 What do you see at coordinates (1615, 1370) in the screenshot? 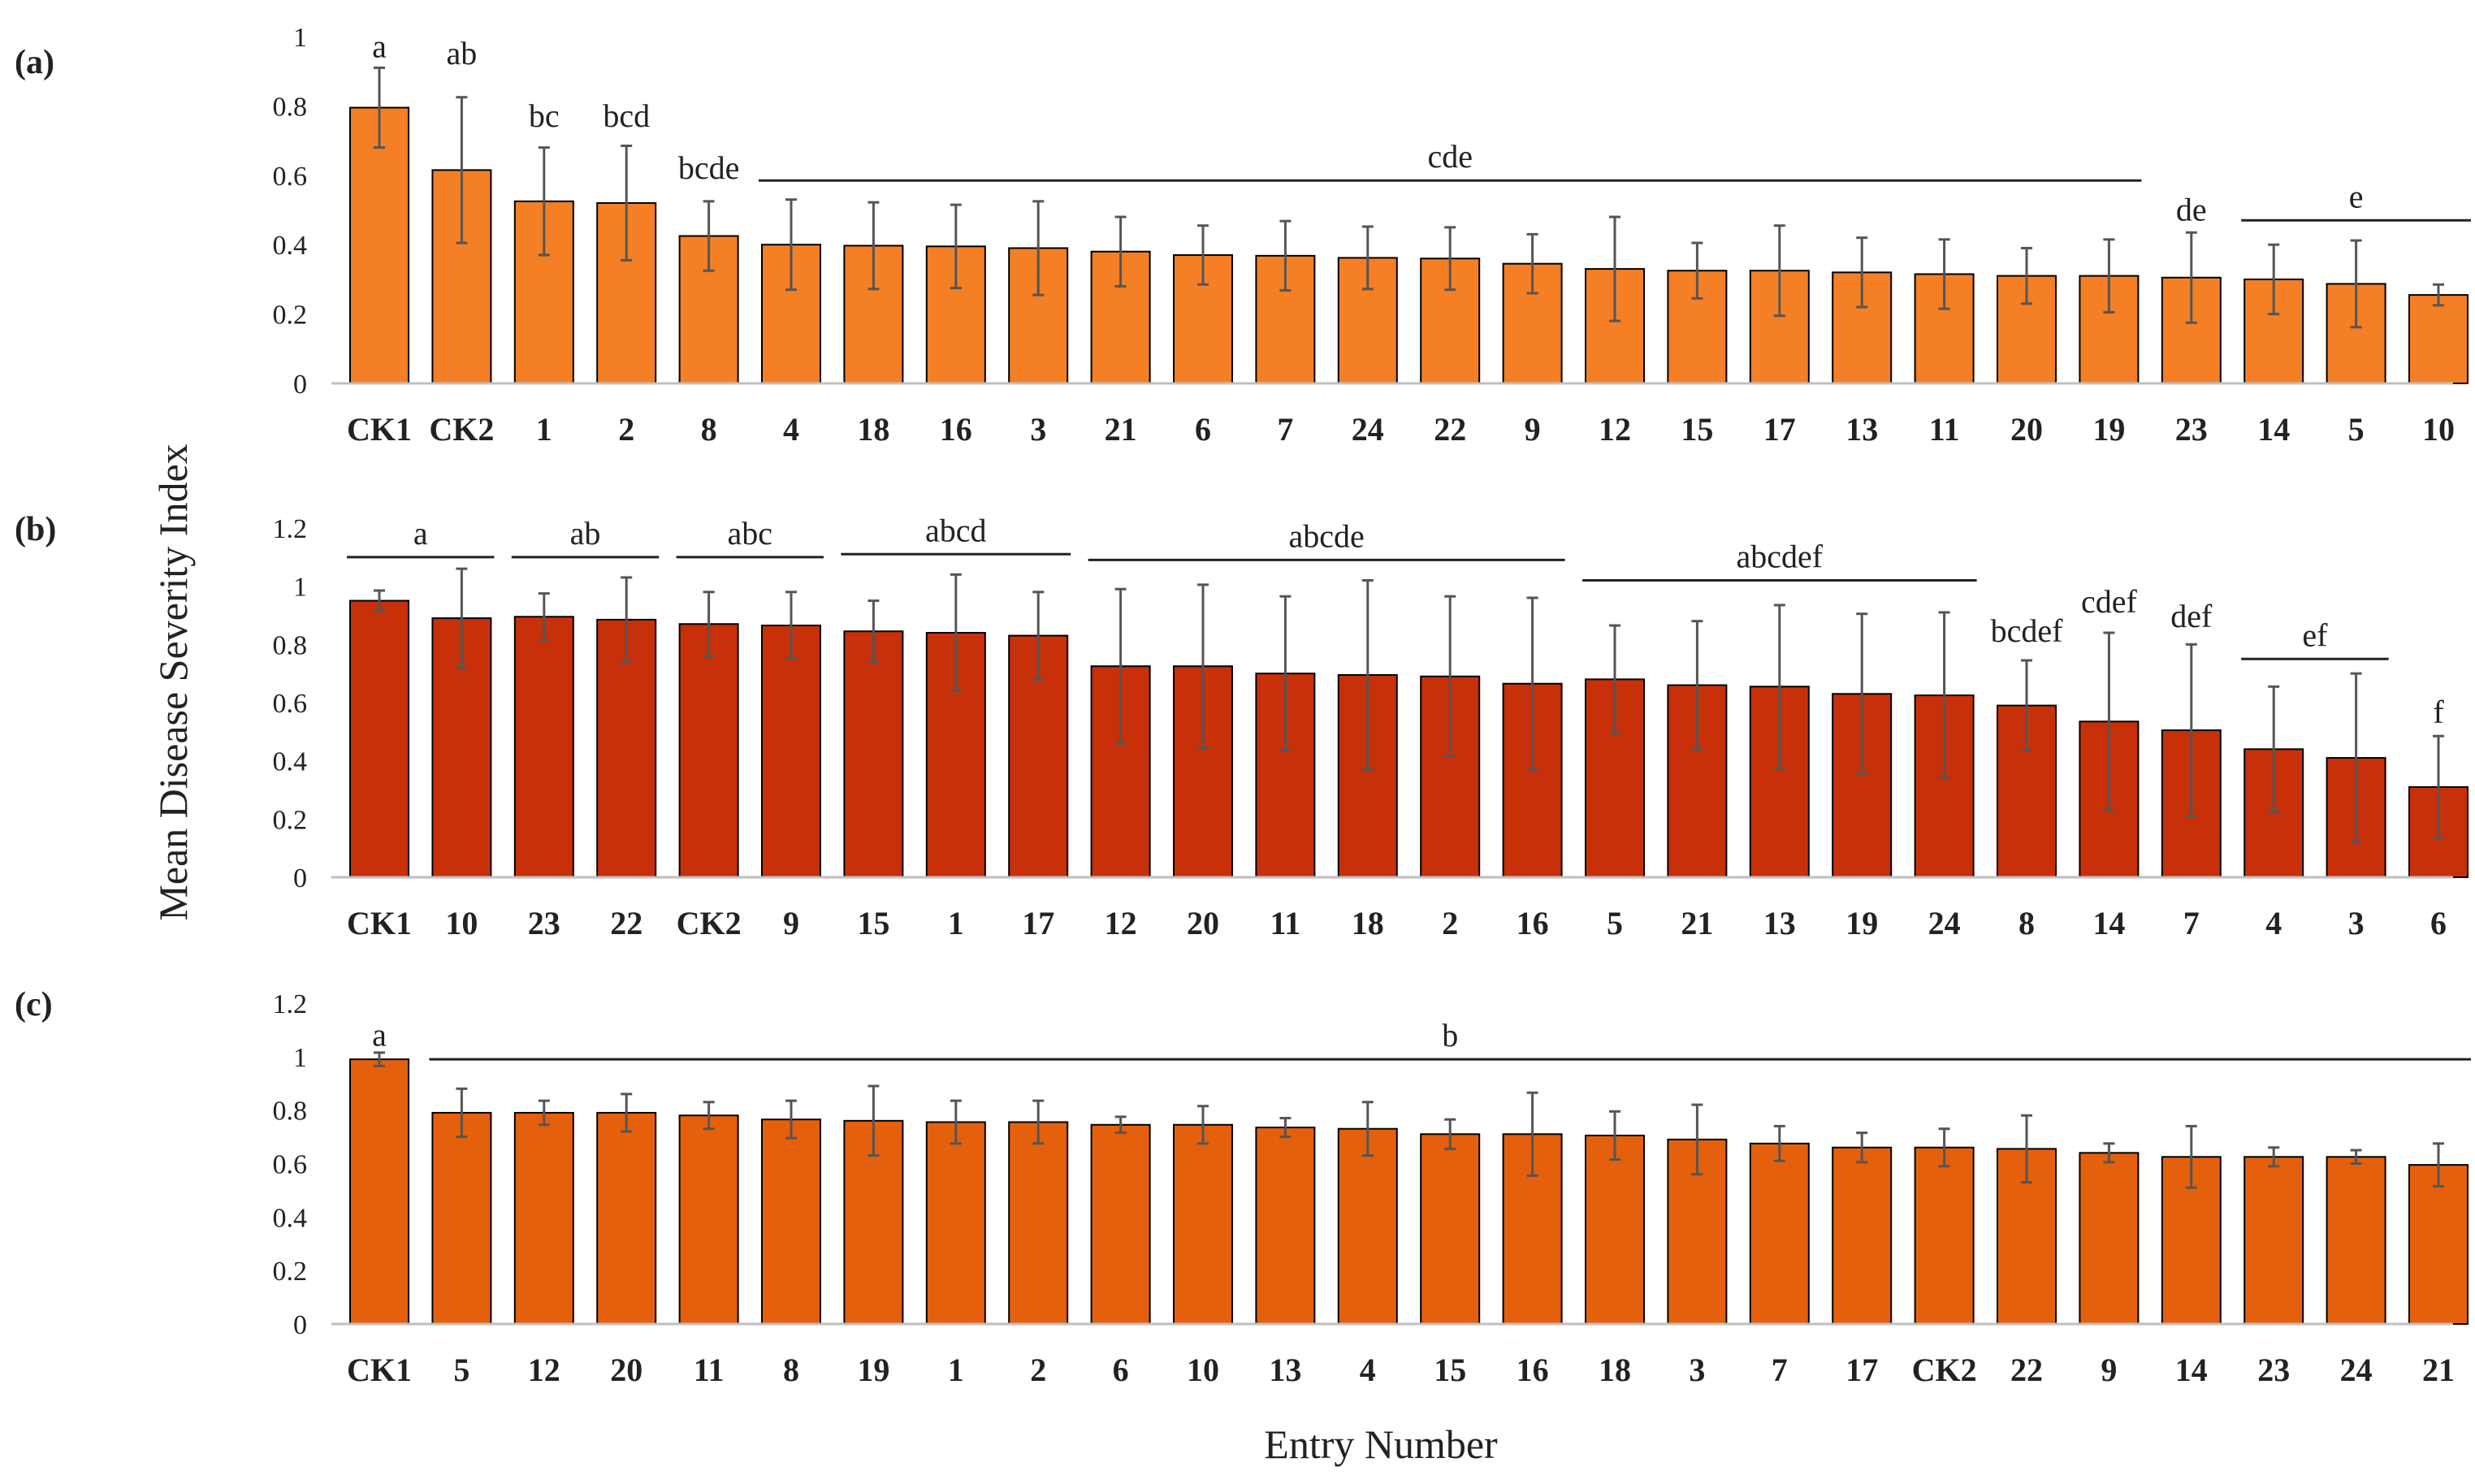
I see `category-label: 18` at bounding box center [1615, 1370].